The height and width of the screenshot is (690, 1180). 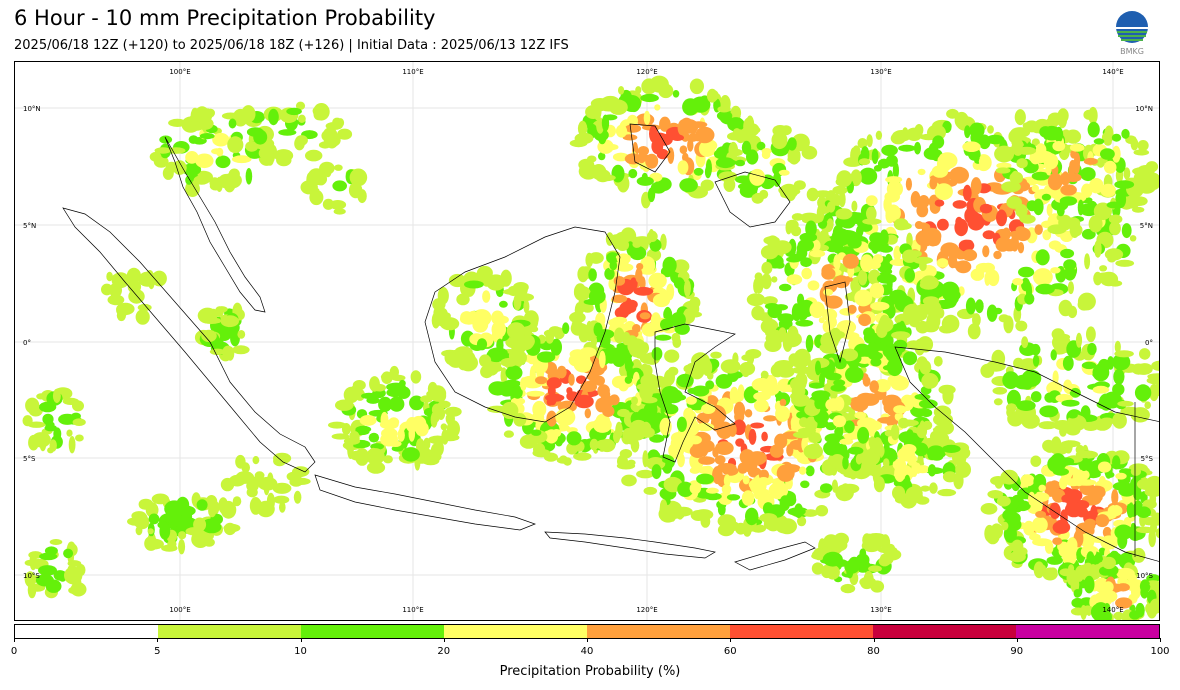 What do you see at coordinates (730, 651) in the screenshot?
I see `colorbar-tick-label: 60` at bounding box center [730, 651].